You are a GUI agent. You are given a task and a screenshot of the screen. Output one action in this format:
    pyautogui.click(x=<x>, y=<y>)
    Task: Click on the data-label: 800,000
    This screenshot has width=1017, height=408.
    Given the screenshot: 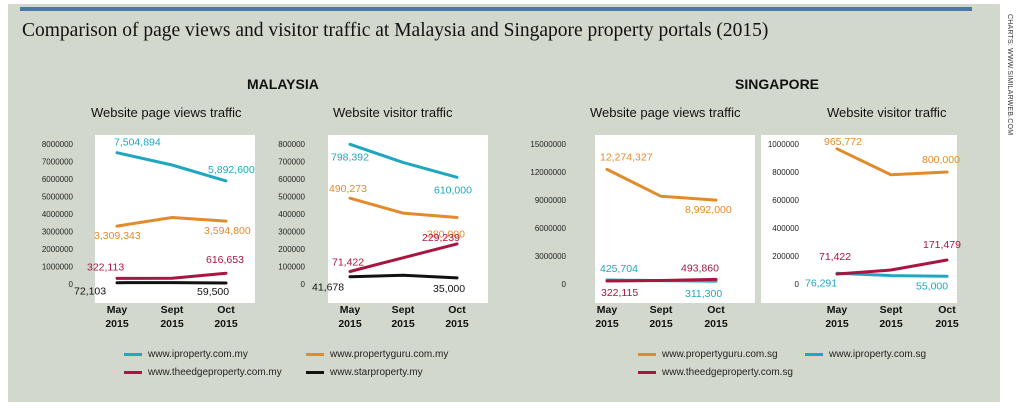 What is the action you would take?
    pyautogui.click(x=941, y=160)
    